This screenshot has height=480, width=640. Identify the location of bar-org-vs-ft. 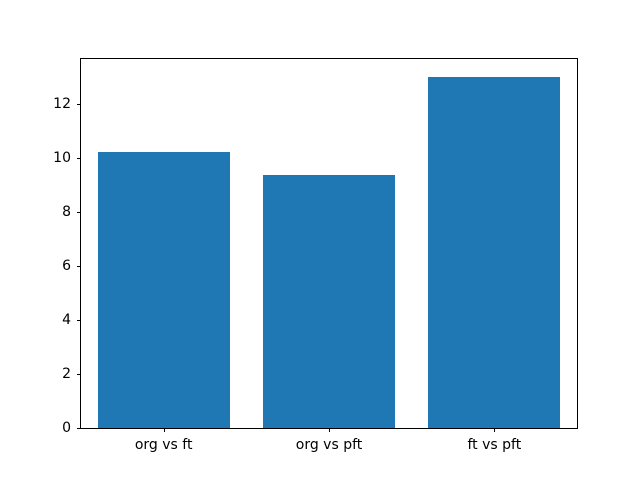
(163, 290).